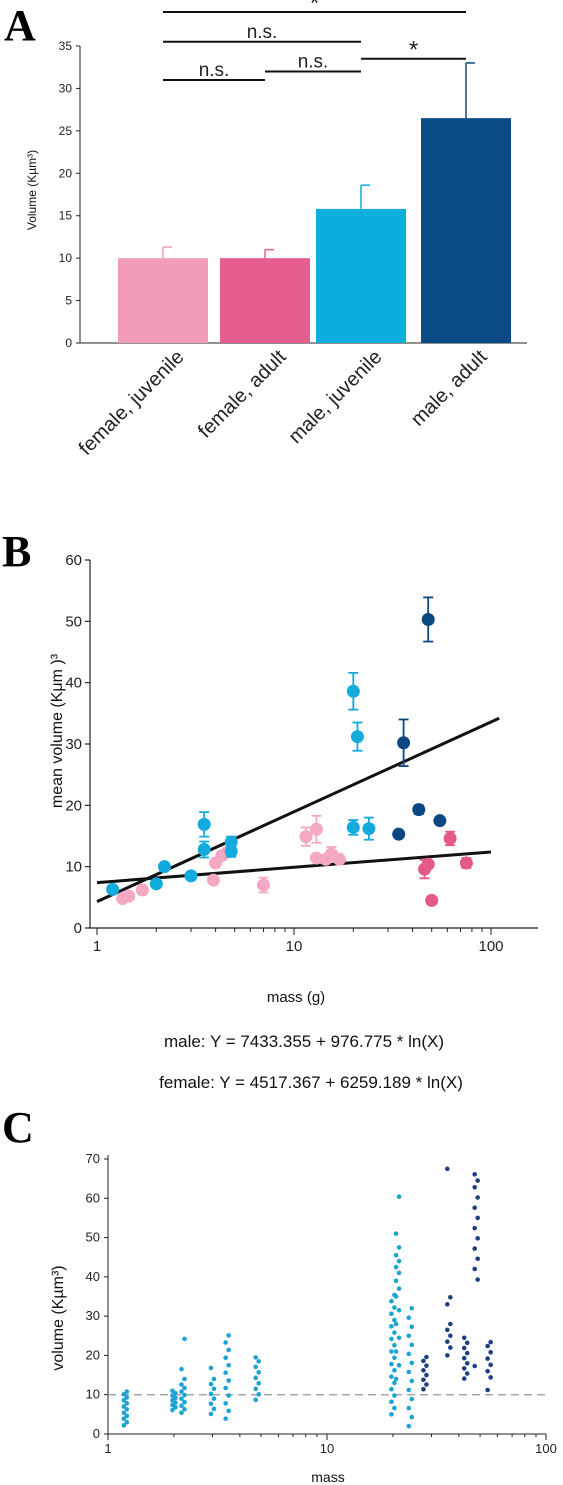  I want to click on panel-a-y-tick-label: 5, so click(68, 301).